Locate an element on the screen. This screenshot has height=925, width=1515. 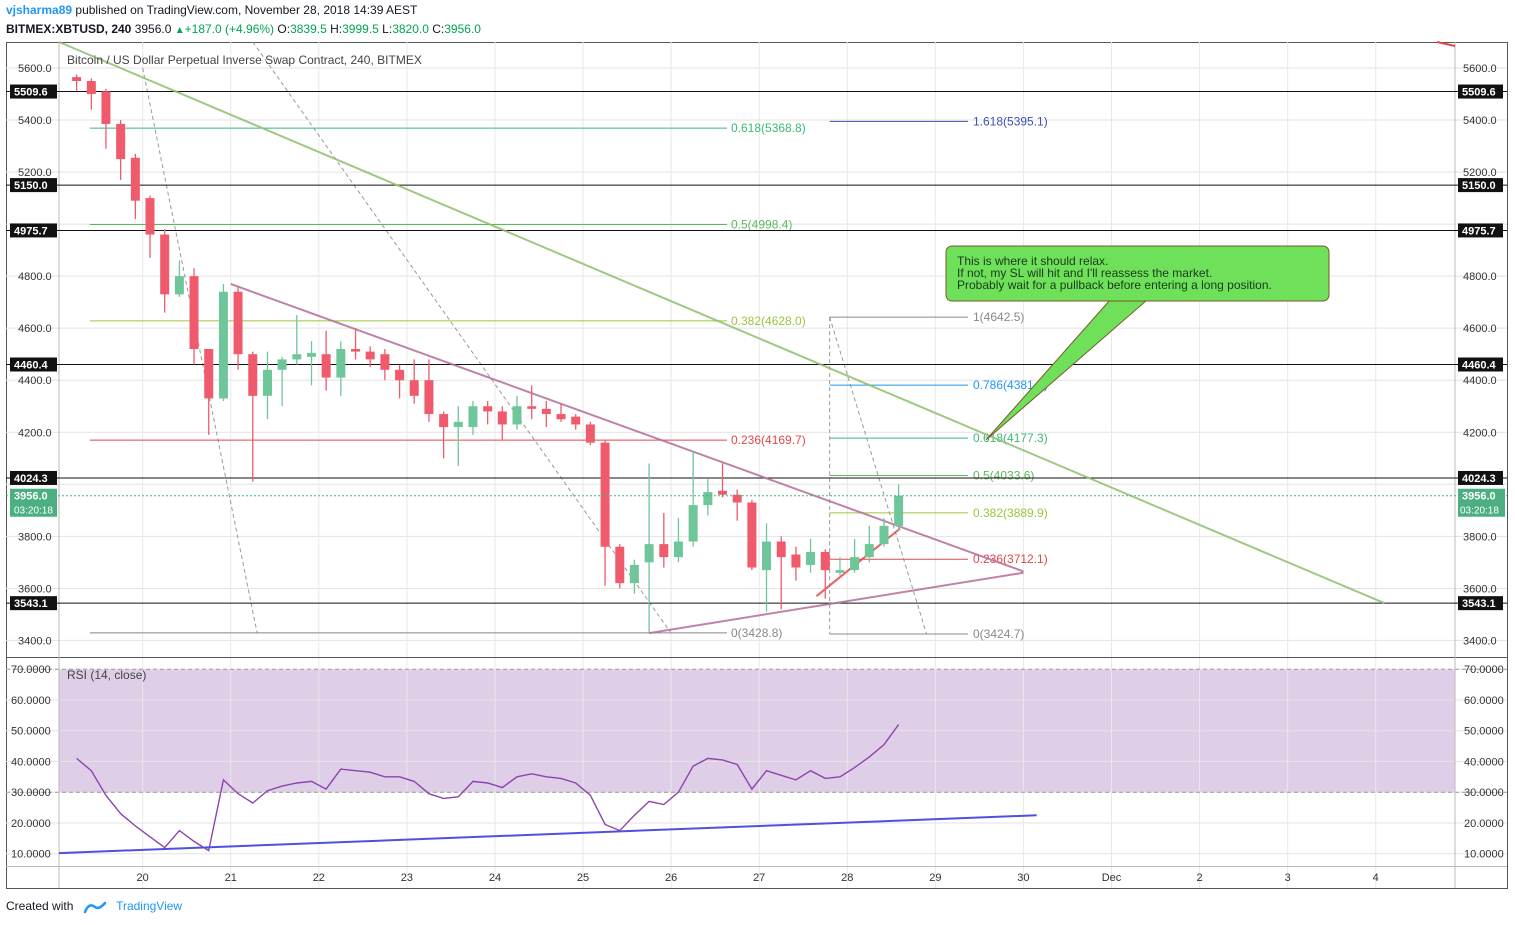
last-price-tag-right is located at coordinates (1481, 502).